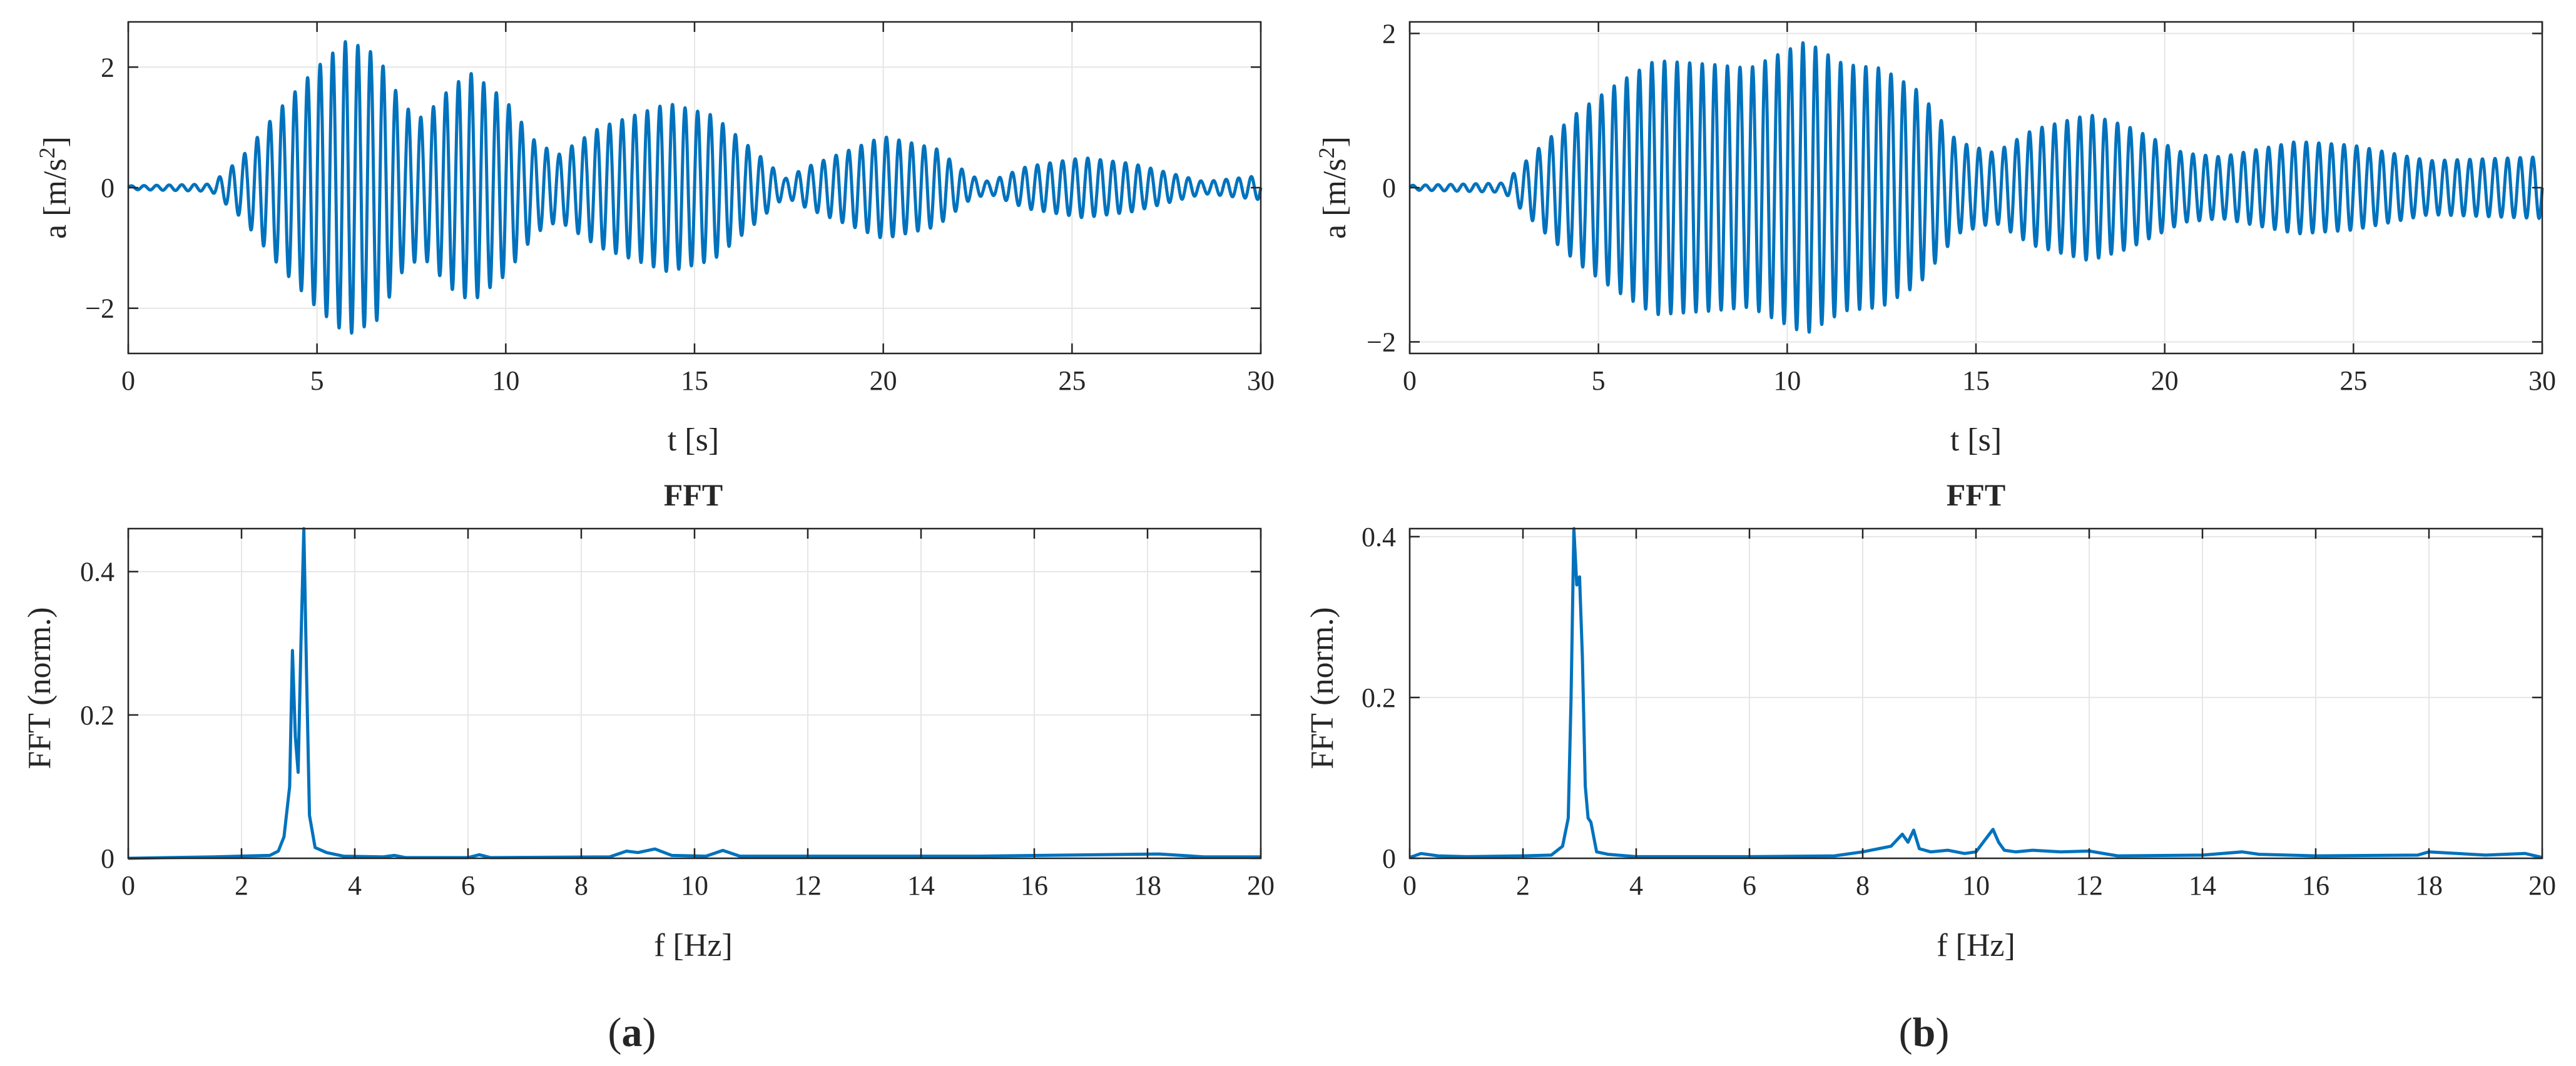 Image resolution: width=2576 pixels, height=1066 pixels. I want to click on panel-letter: a, so click(632, 1032).